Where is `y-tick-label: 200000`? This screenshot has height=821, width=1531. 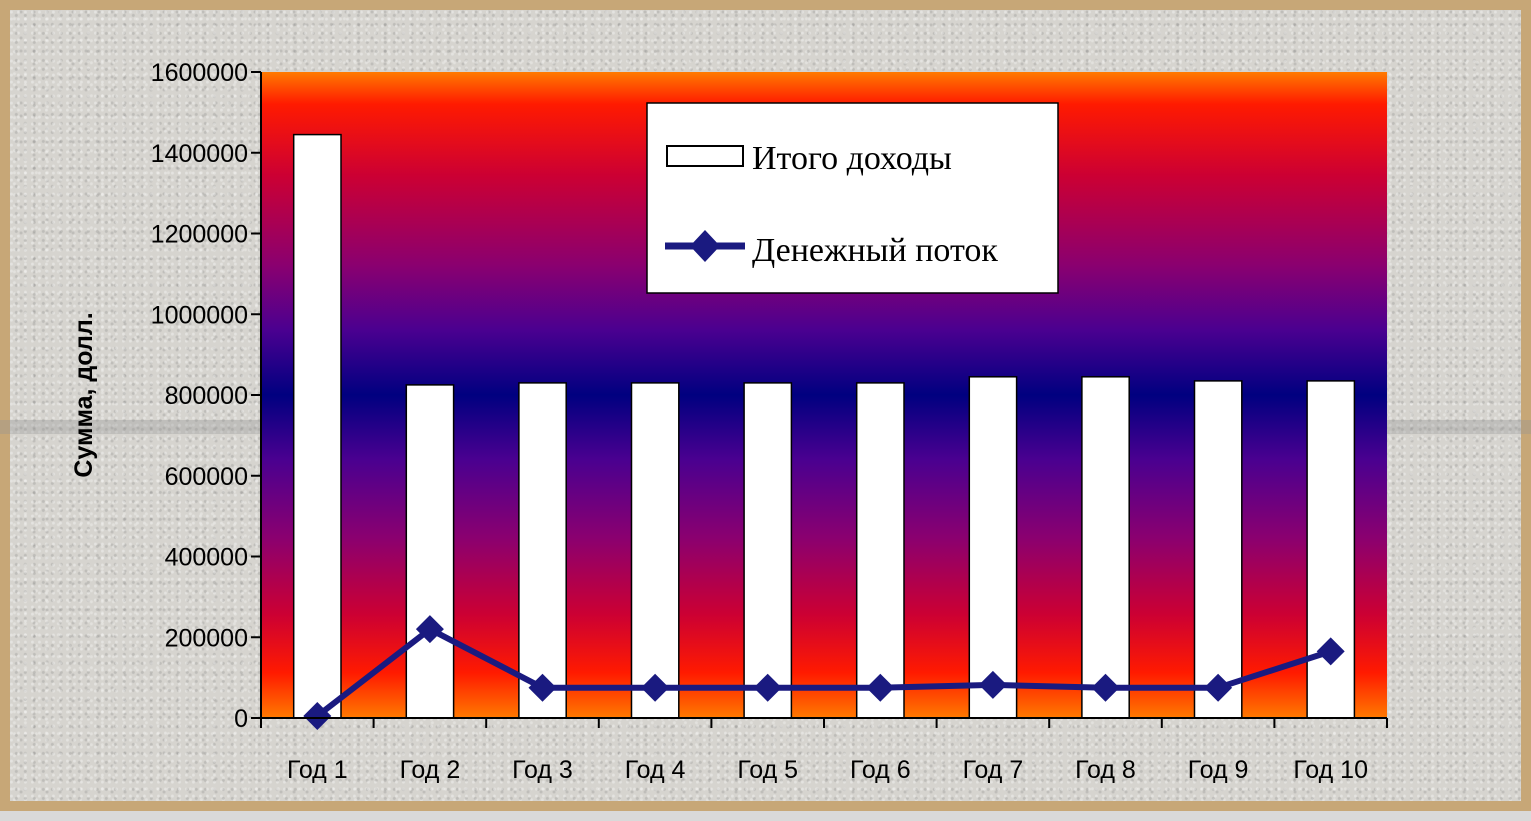 y-tick-label: 200000 is located at coordinates (206, 638).